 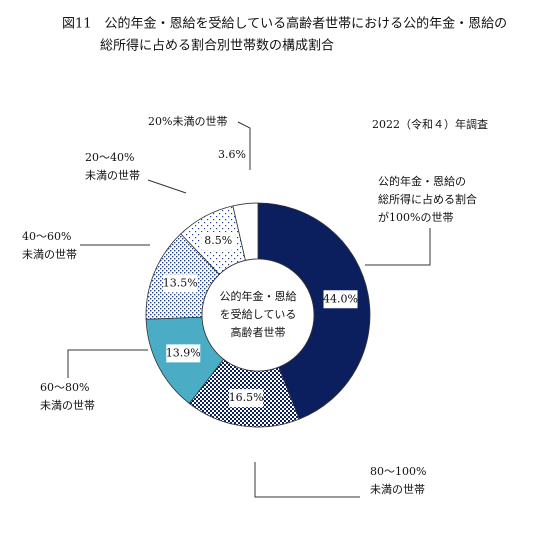 What do you see at coordinates (109, 157) in the screenshot?
I see `category-label: 20～40%` at bounding box center [109, 157].